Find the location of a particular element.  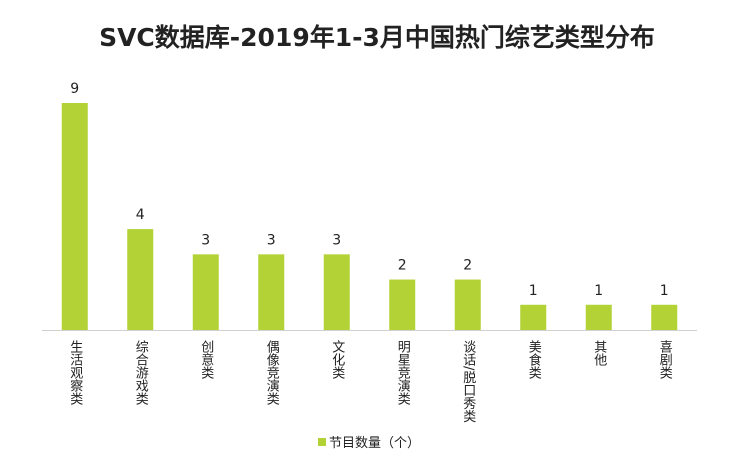

x-tick-label: 美食类 is located at coordinates (534, 359).